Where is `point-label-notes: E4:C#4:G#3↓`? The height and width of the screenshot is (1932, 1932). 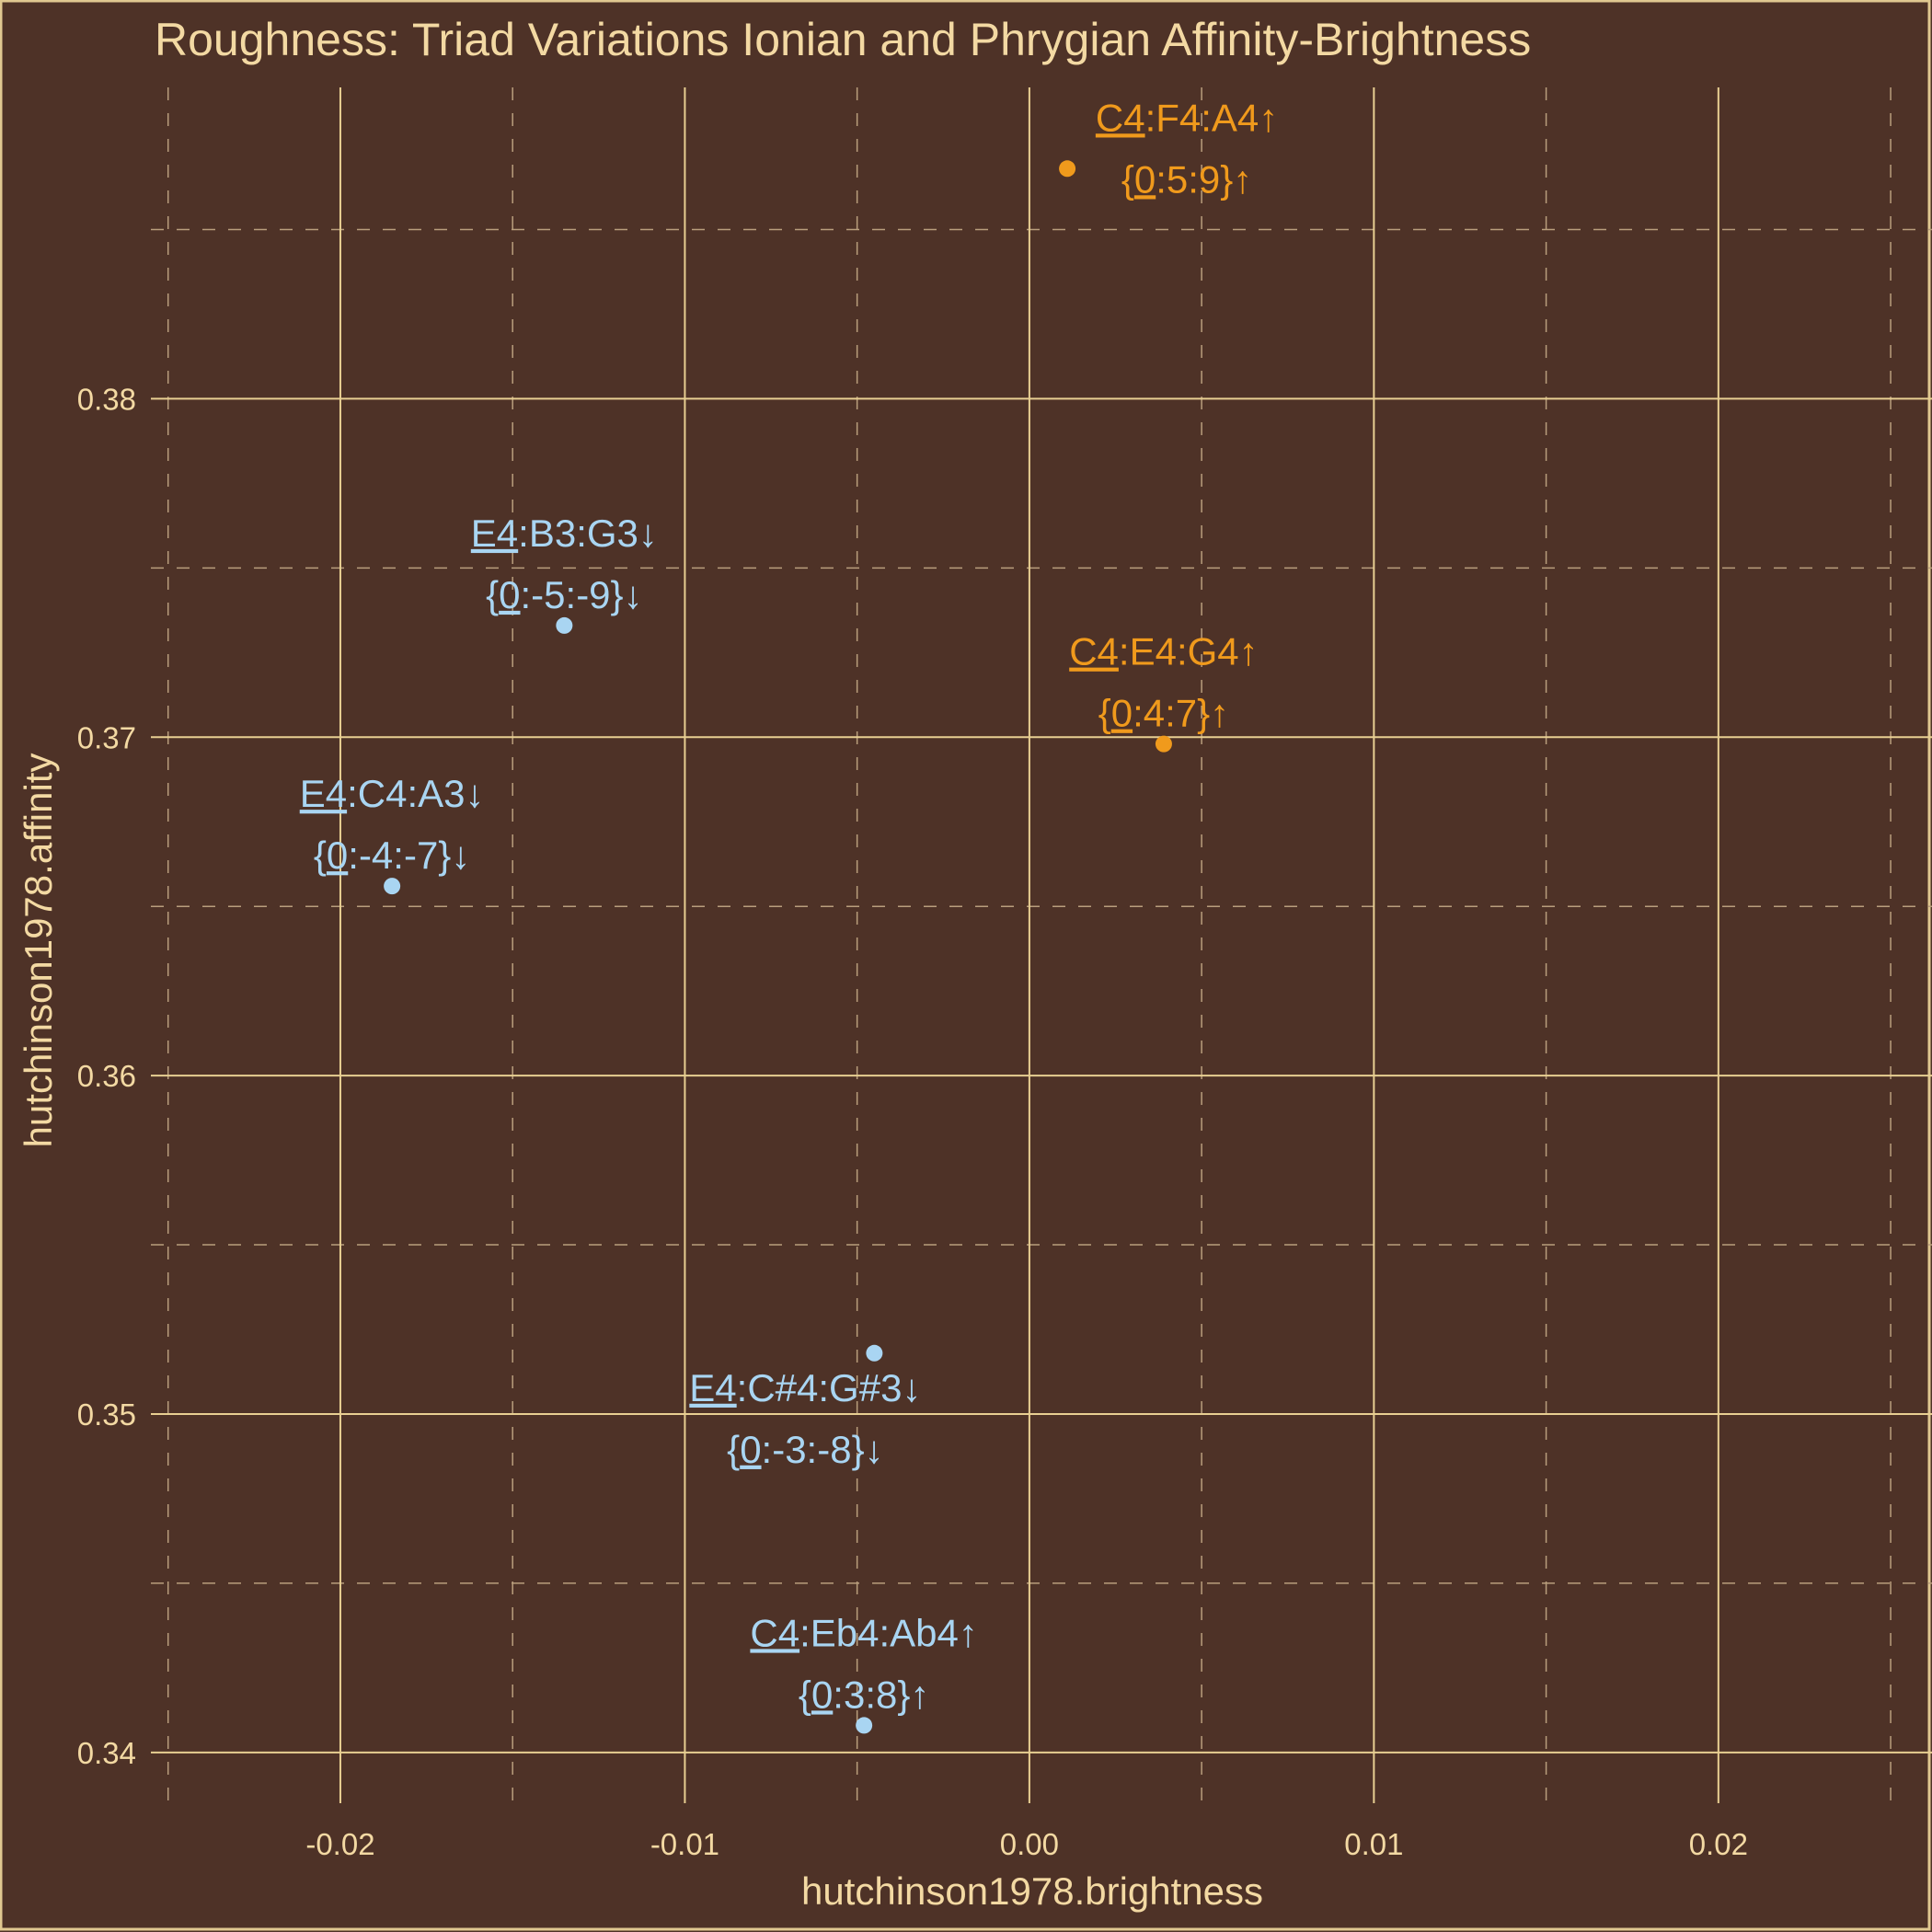 point-label-notes: E4:C#4:G#3↓ is located at coordinates (805, 1387).